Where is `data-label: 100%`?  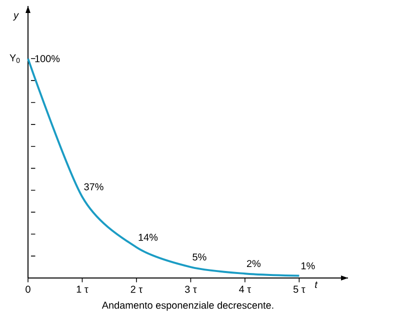 data-label: 100% is located at coordinates (47, 58).